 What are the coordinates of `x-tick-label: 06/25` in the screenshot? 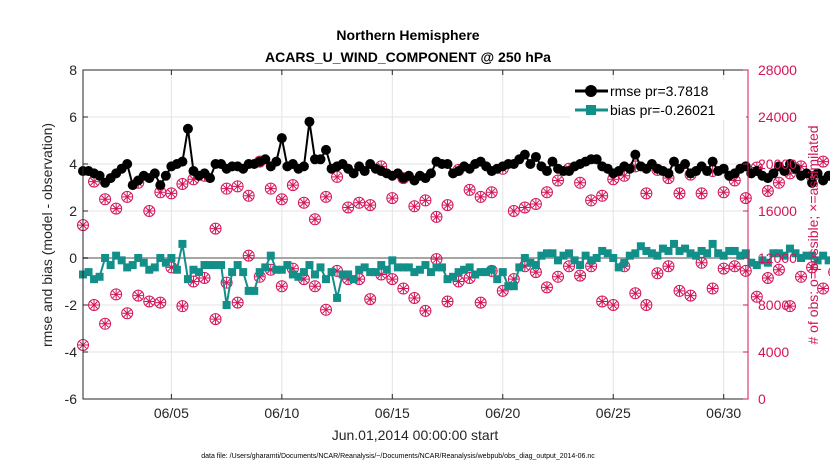 It's located at (613, 413).